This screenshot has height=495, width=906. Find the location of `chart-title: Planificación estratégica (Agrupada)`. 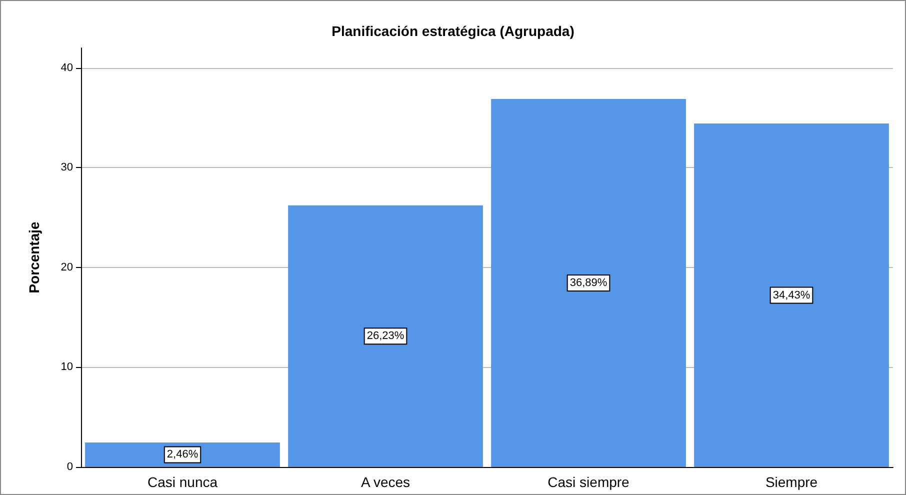

chart-title: Planificación estratégica (Agrupada) is located at coordinates (453, 31).